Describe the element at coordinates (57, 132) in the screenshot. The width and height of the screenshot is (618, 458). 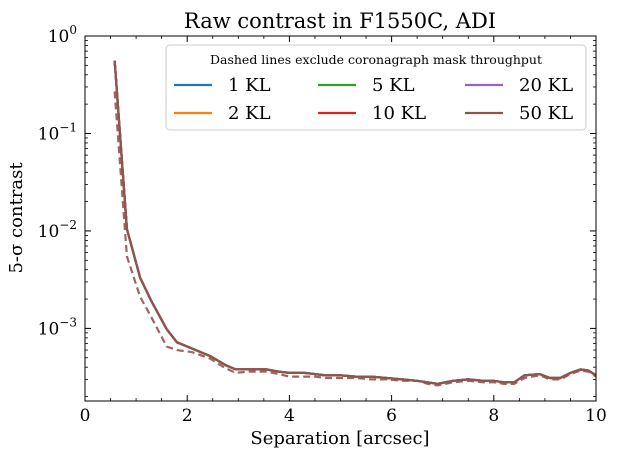
I see `y-tick-label: 10⁻¹` at that location.